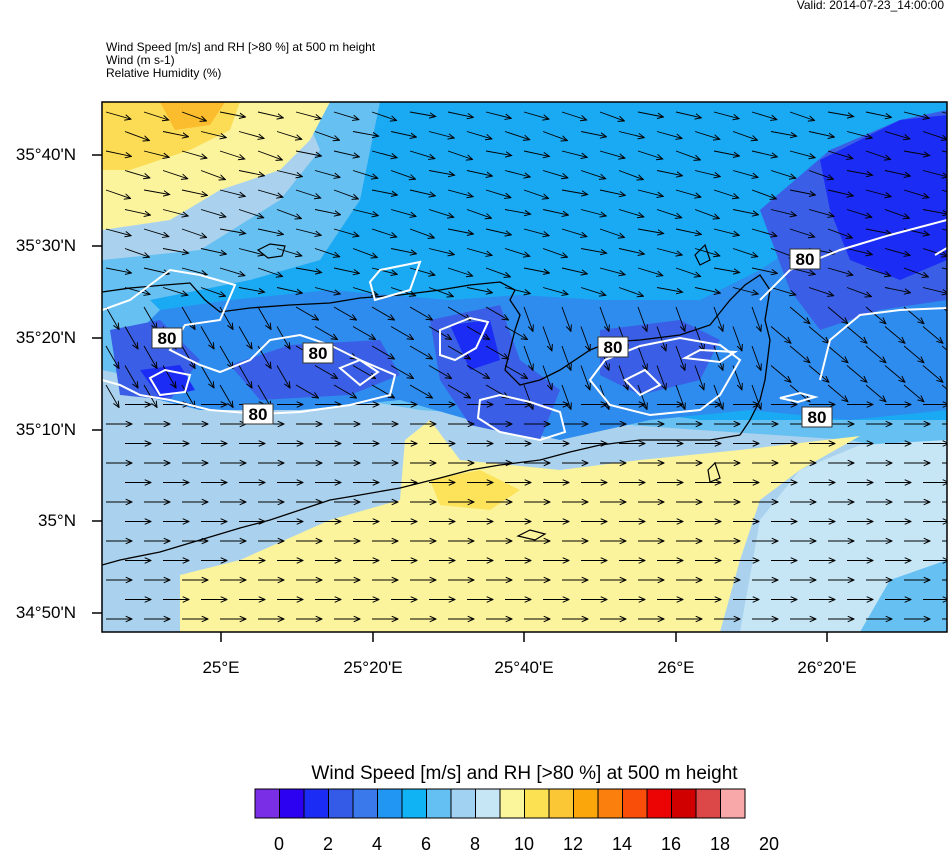 The image size is (948, 855). What do you see at coordinates (531, 535) in the screenshot?
I see `island-koufonisi` at bounding box center [531, 535].